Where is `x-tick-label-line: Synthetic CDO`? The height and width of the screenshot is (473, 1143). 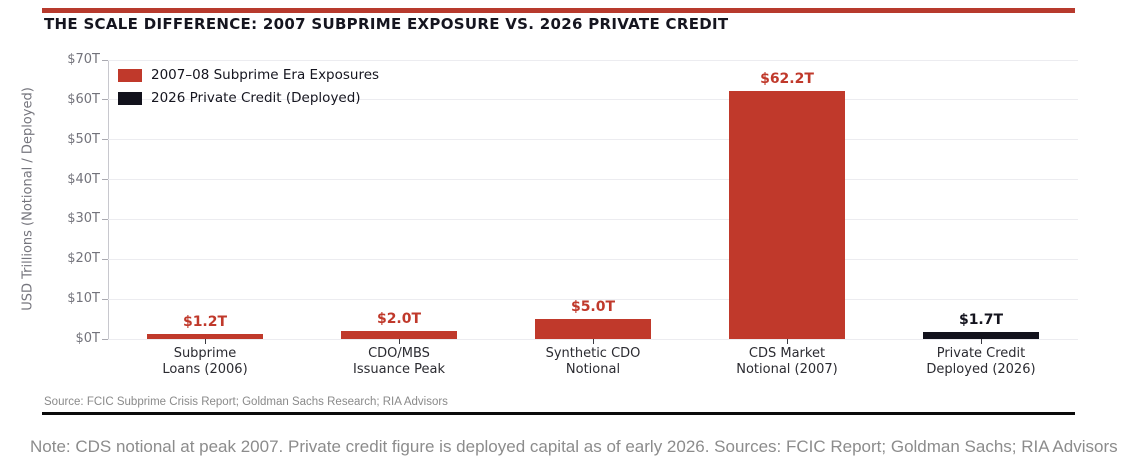 x-tick-label-line: Synthetic CDO is located at coordinates (593, 353).